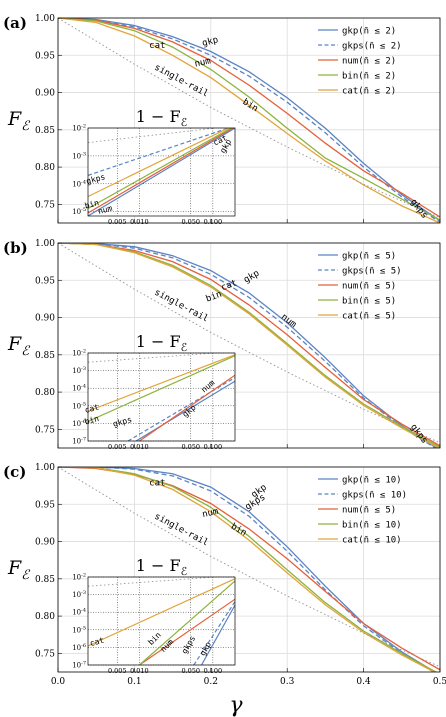  What do you see at coordinates (79, 647) in the screenshot?
I see `inset-y-tick-label: 10⁻⁶` at bounding box center [79, 647].